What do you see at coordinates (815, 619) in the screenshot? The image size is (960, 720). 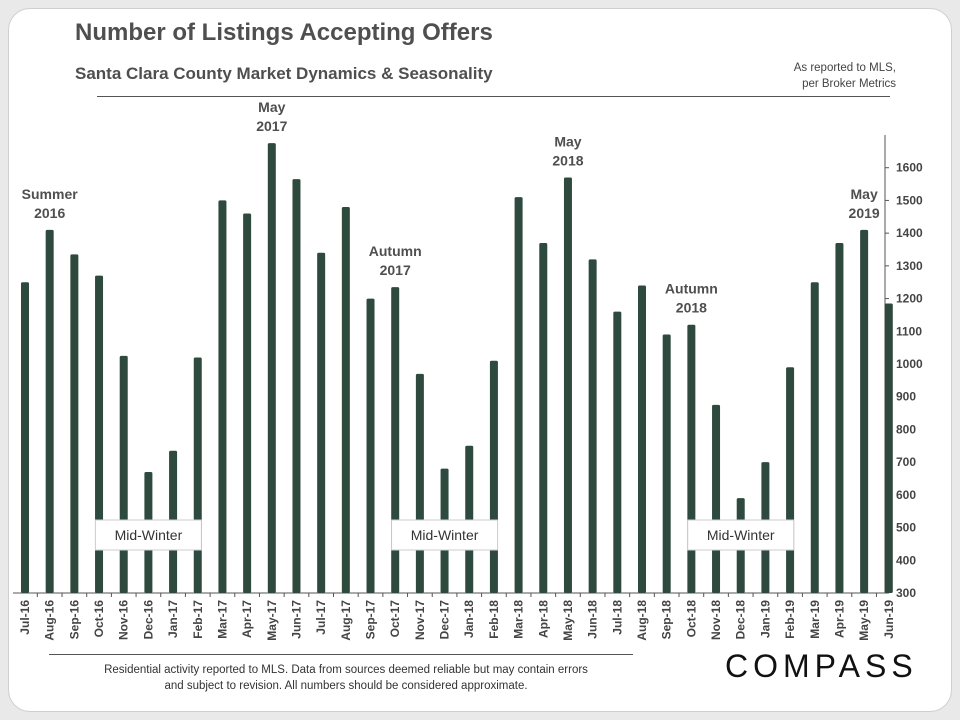 I see `x-tick-label: Mar-19` at bounding box center [815, 619].